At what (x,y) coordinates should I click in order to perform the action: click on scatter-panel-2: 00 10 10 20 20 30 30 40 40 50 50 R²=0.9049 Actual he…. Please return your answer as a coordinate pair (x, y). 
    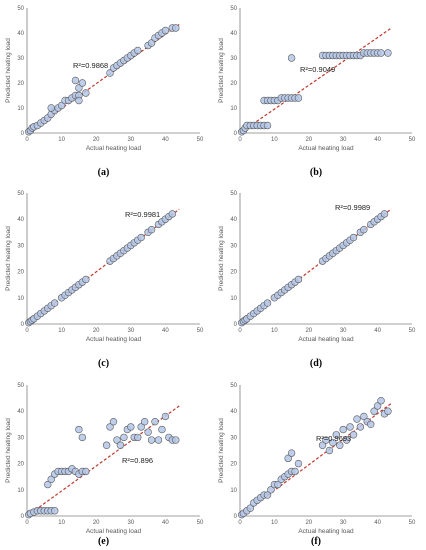
    Looking at the image, I should click on (317, 92).